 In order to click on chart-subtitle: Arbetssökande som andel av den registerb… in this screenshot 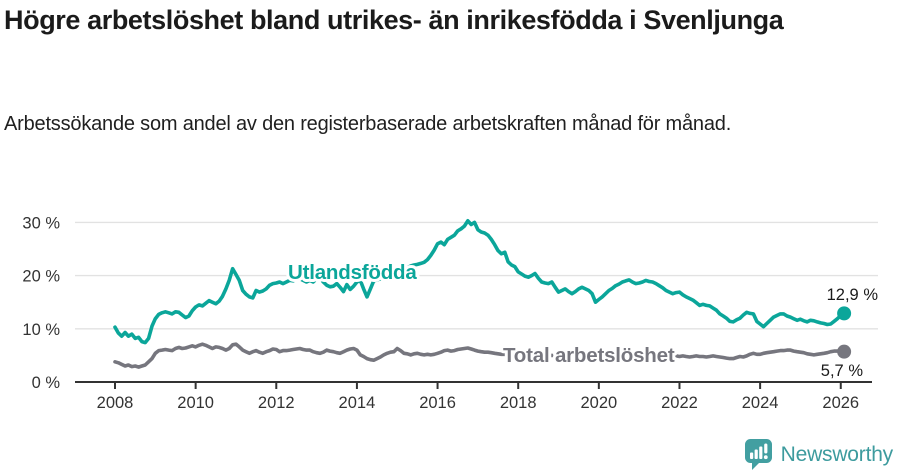, I will do `click(368, 124)`.